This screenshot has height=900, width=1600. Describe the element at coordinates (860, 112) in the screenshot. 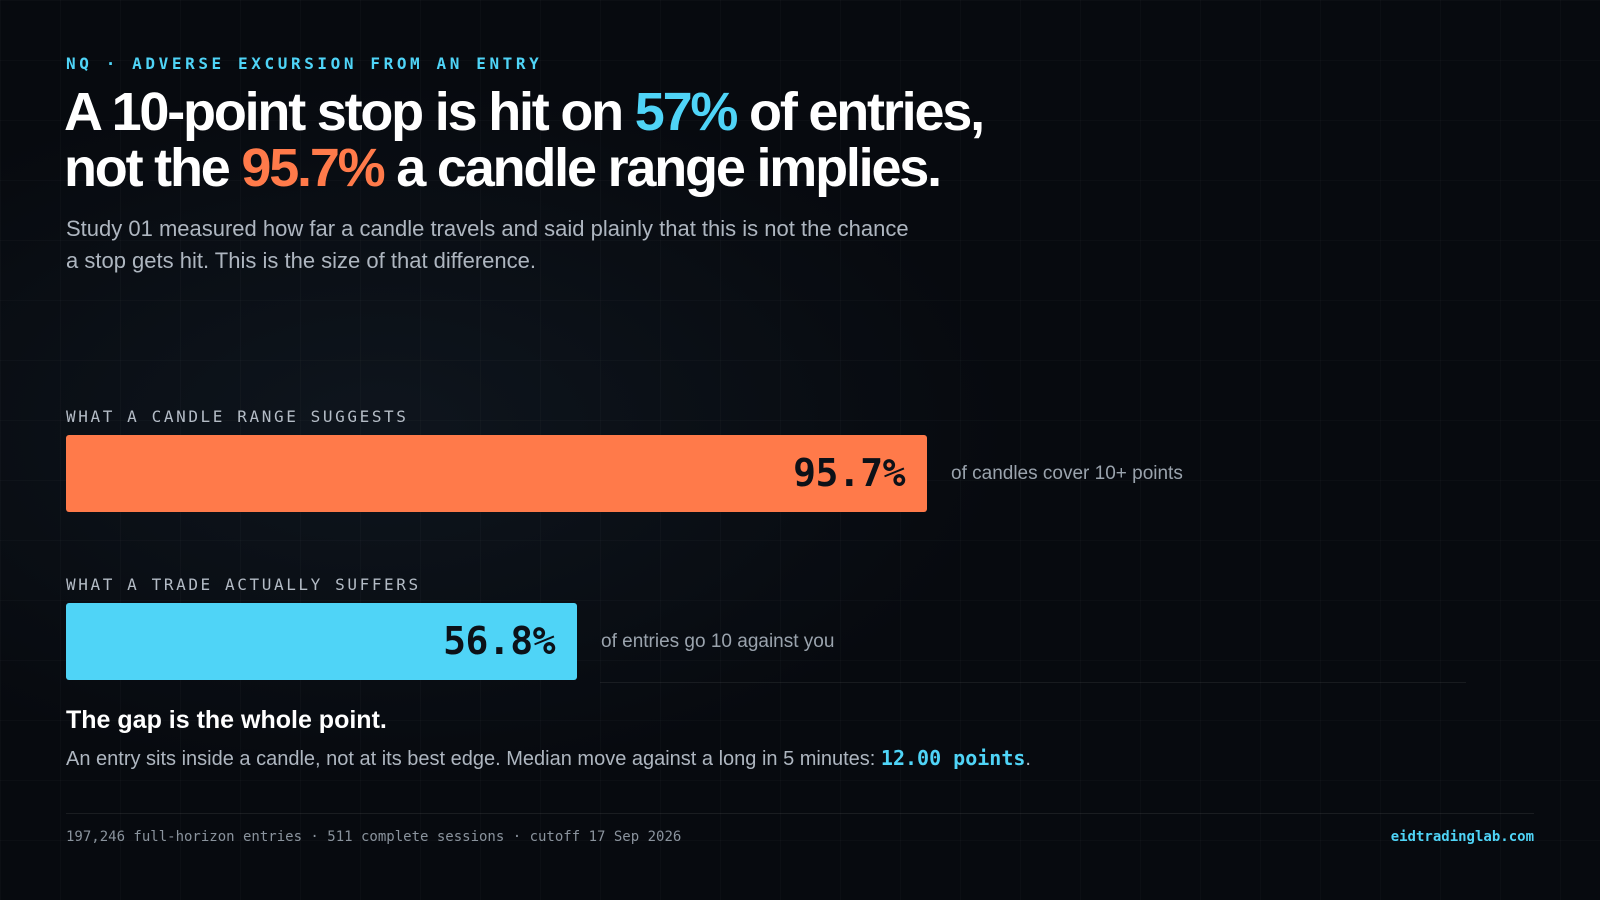

I see `headline-line1-post: of entries,` at that location.